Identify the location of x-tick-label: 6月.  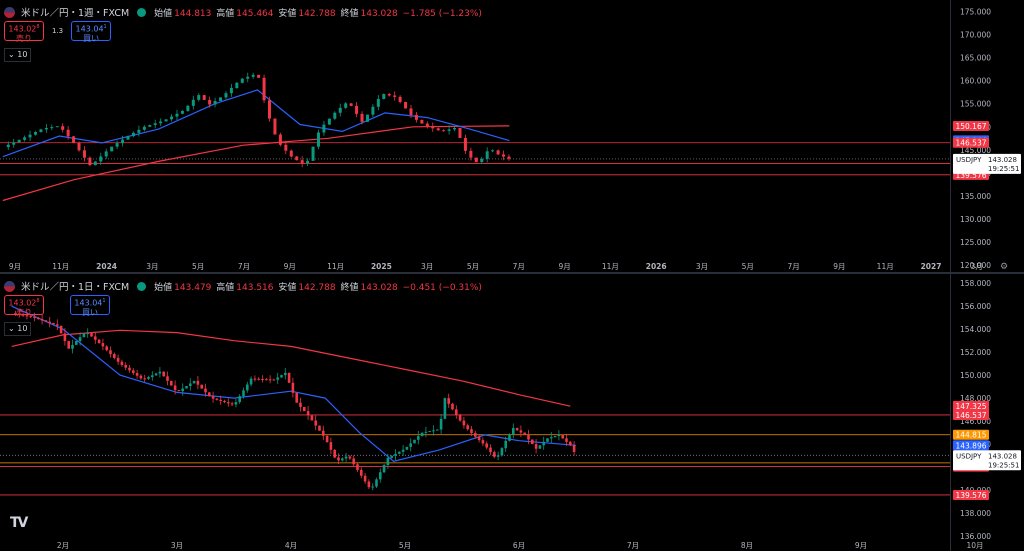
(519, 545).